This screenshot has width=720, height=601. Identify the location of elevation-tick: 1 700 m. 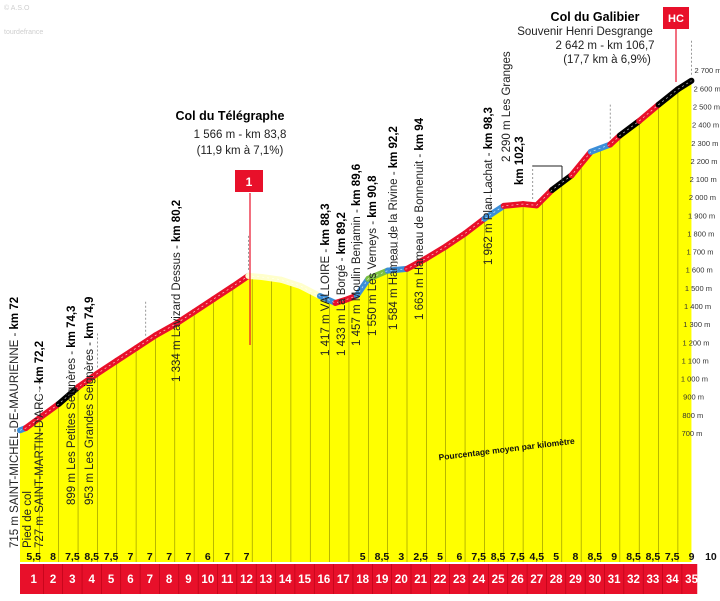
(699, 252).